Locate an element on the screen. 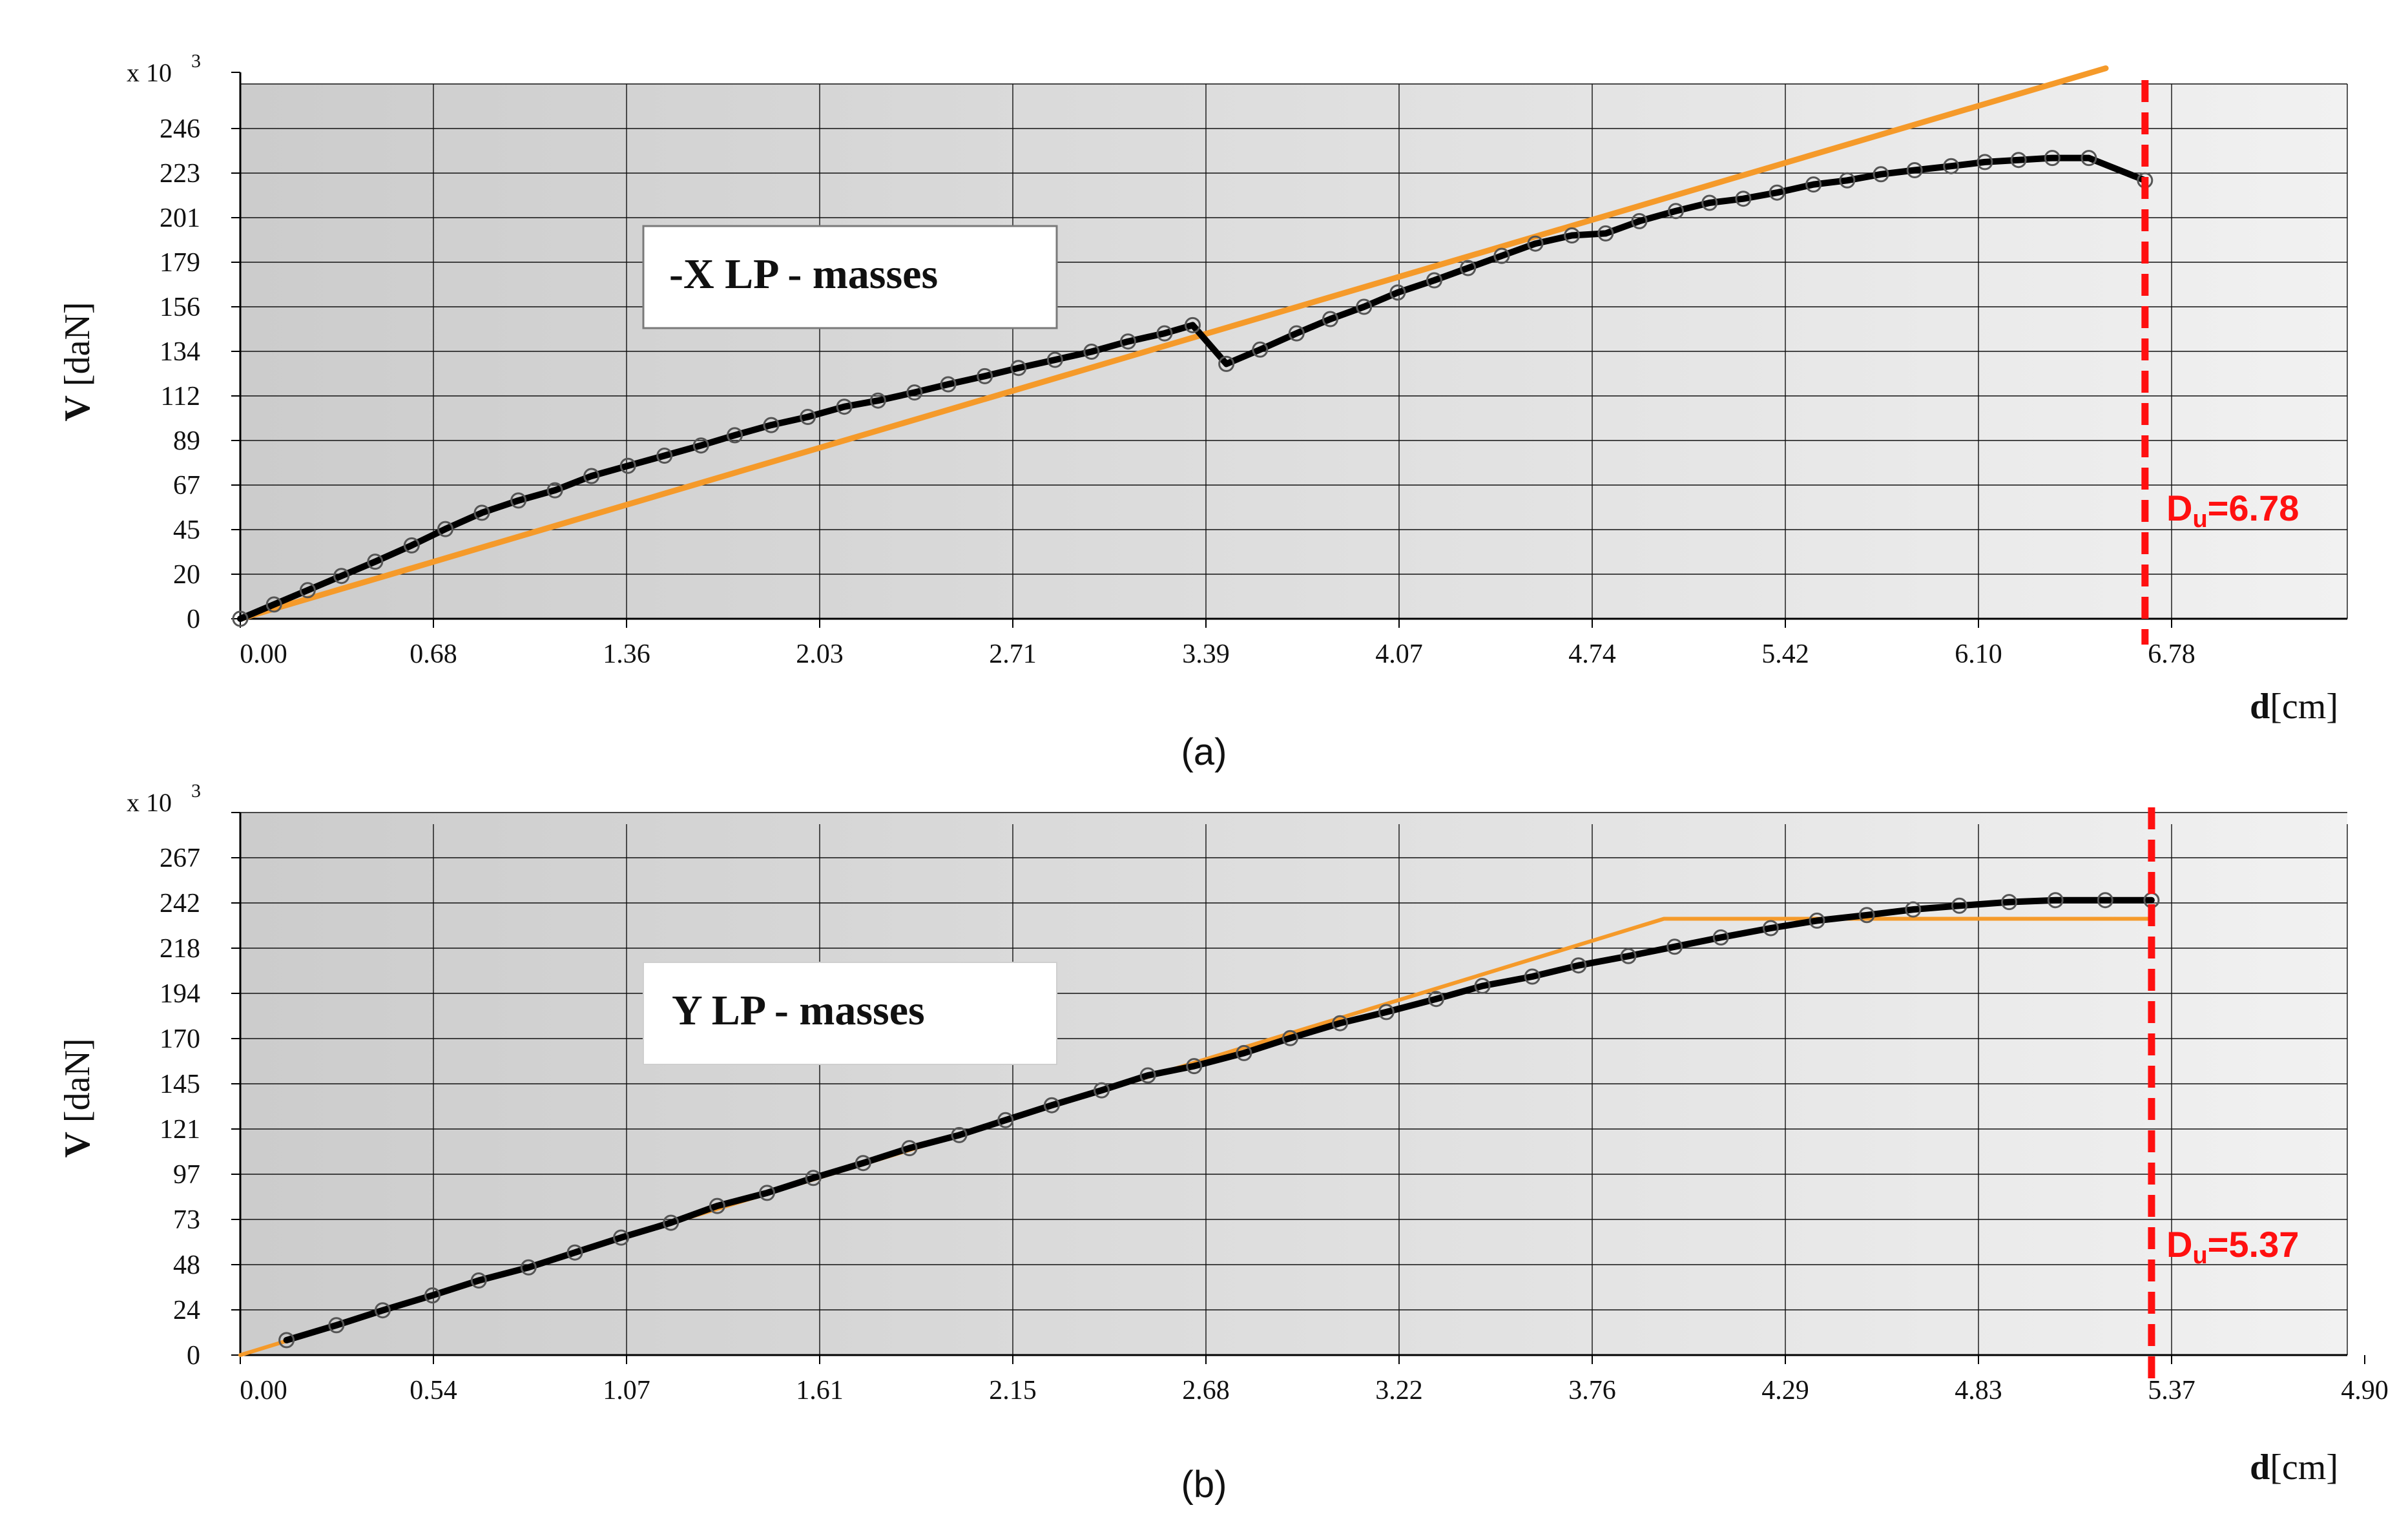  x-tick-label: 2.68 is located at coordinates (1206, 1390).